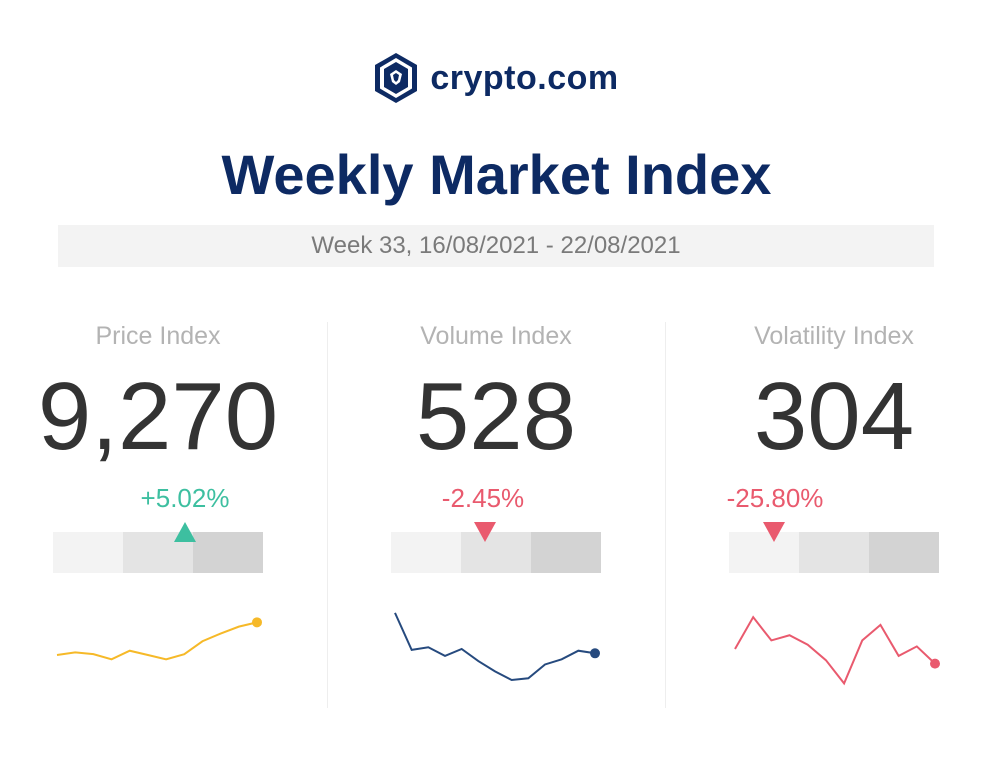  I want to click on crypto-com-logo-icon, so click(396, 78).